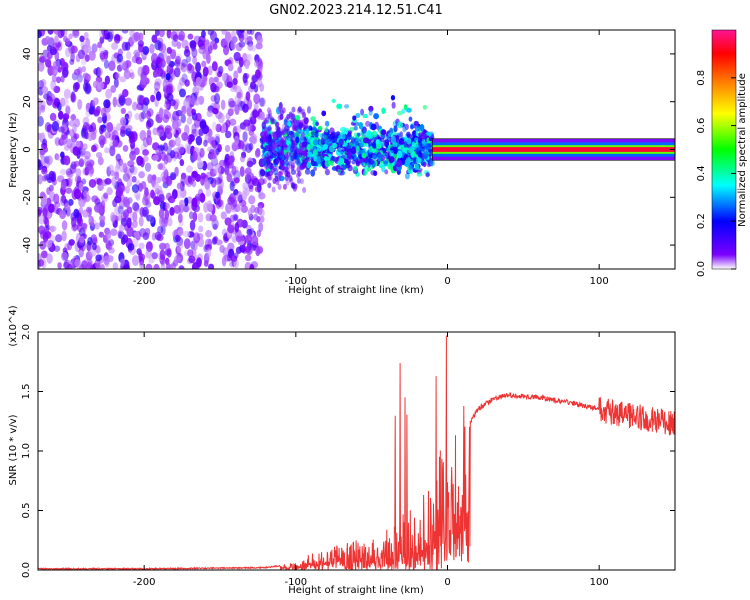 This screenshot has height=600, width=750. What do you see at coordinates (13, 449) in the screenshot?
I see `snr-y-label: SNR (10 * v/v)` at bounding box center [13, 449].